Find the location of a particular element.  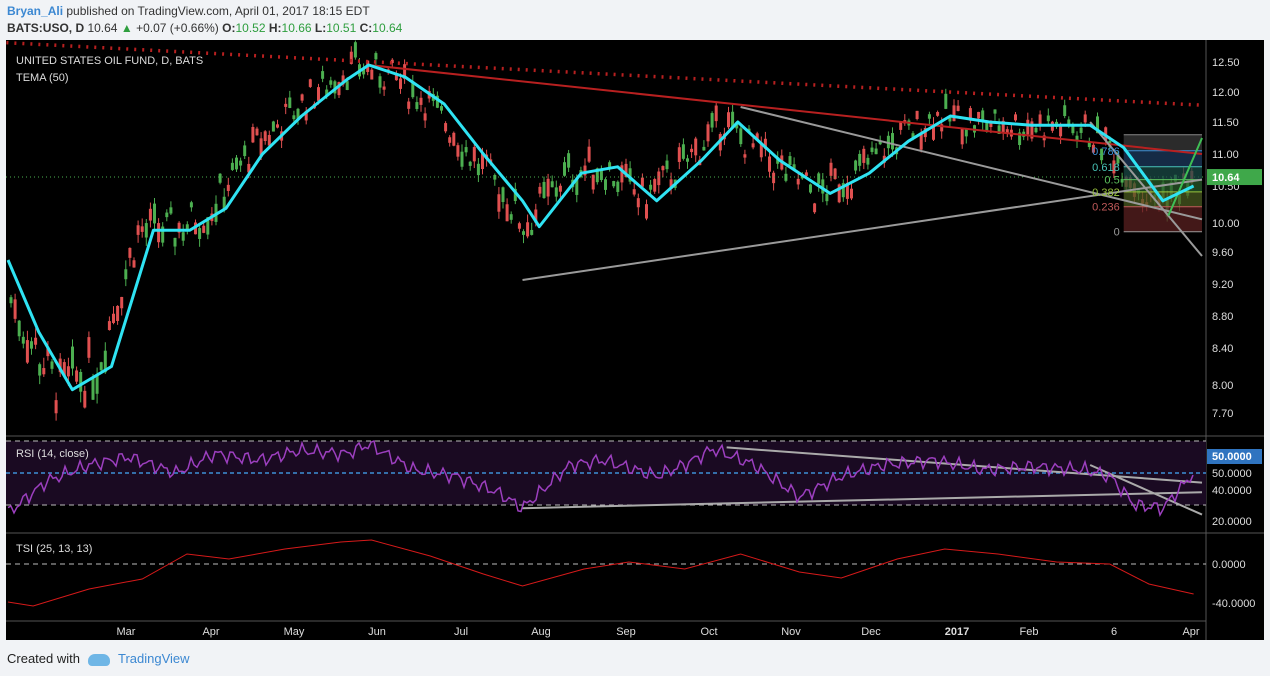

main-title: UNITED STATES OIL FUND, D, BATS is located at coordinates (109, 61).